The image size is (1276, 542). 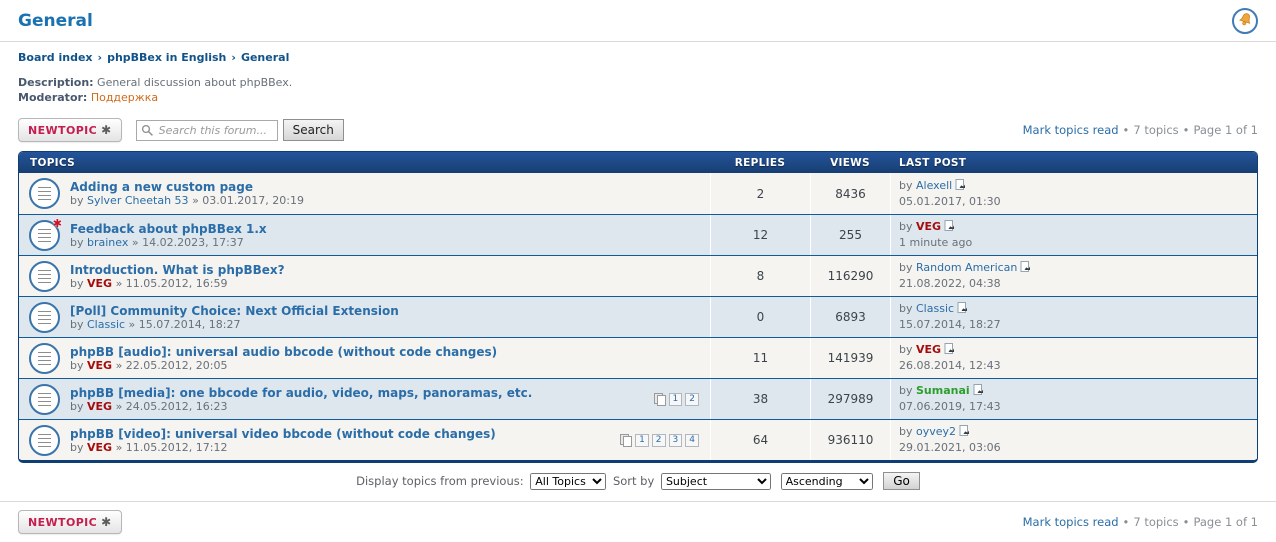 What do you see at coordinates (106, 522) in the screenshot?
I see `new-topic-star-icon: ✱` at bounding box center [106, 522].